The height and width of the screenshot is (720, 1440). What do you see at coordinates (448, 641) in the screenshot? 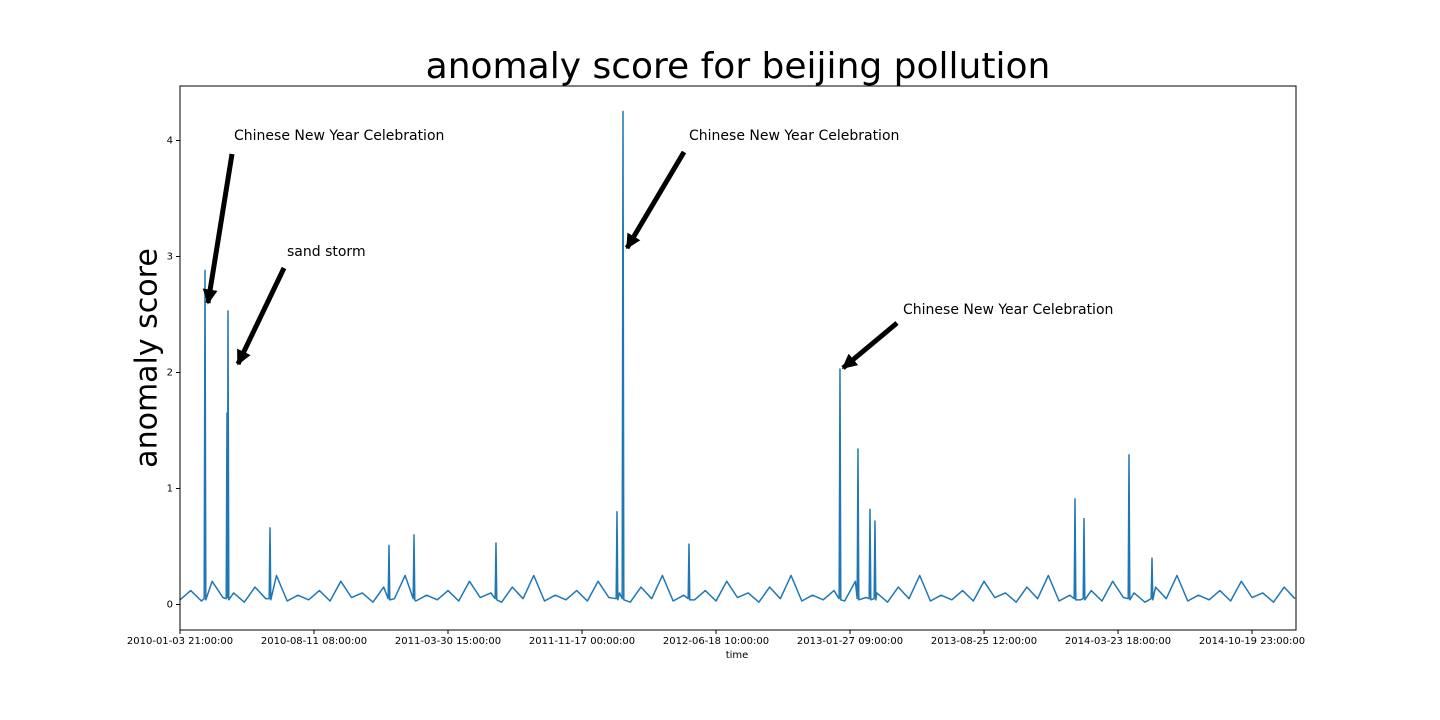
I see `x-tick-label: 2011-03-30 15:00:00` at bounding box center [448, 641].